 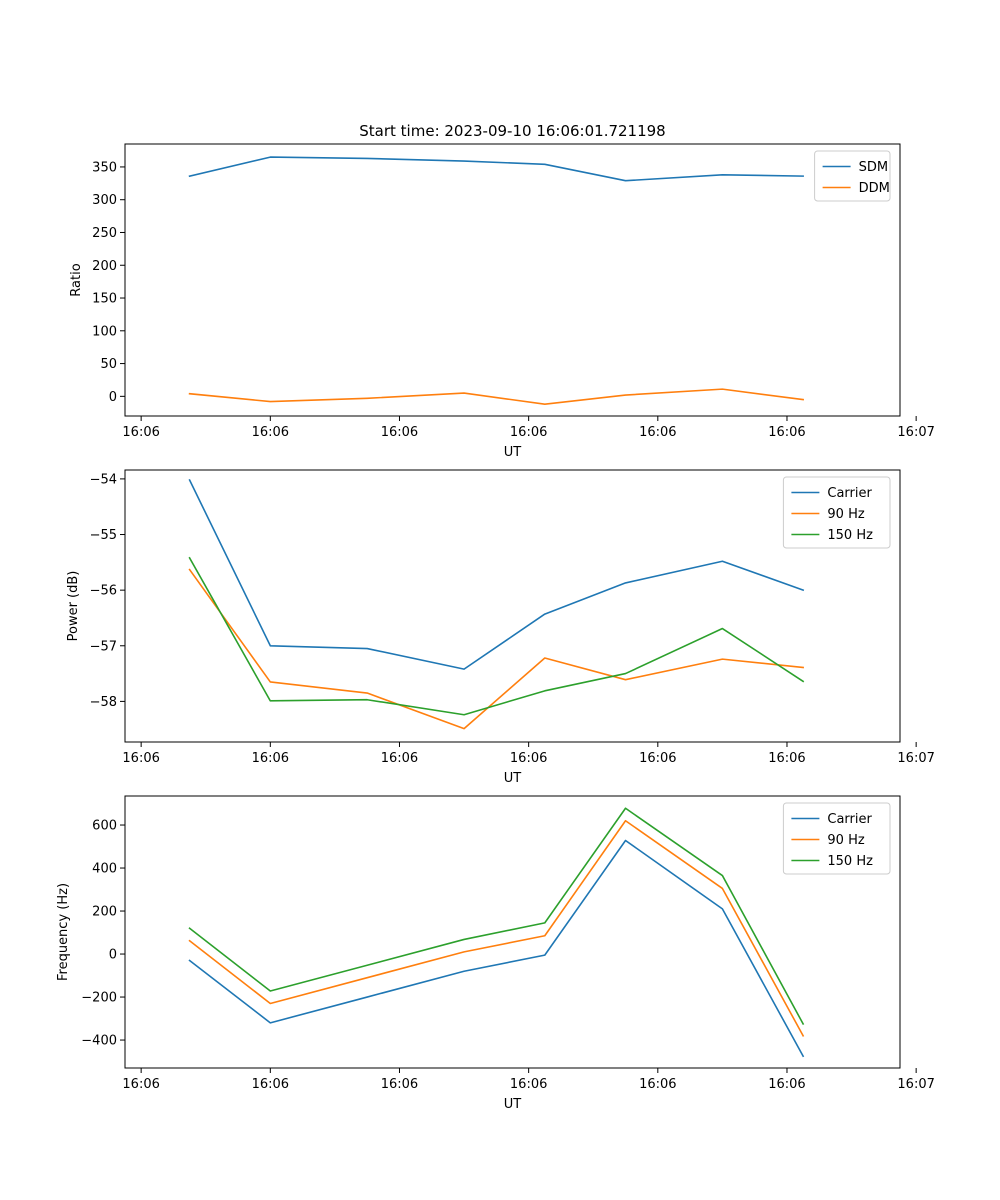 I want to click on ratio-y-tick-label: 50, so click(x=108, y=364).